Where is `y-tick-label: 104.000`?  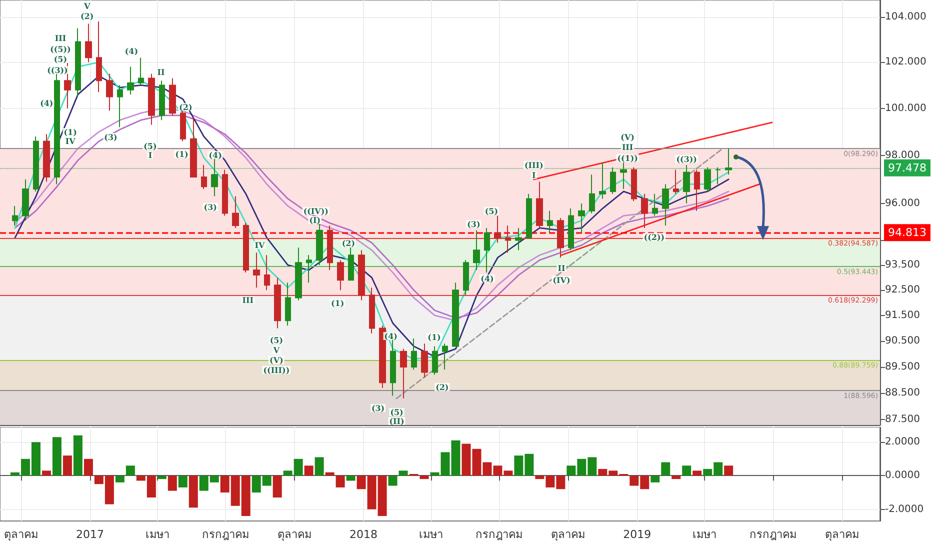
y-tick-label: 104.000 is located at coordinates (905, 16).